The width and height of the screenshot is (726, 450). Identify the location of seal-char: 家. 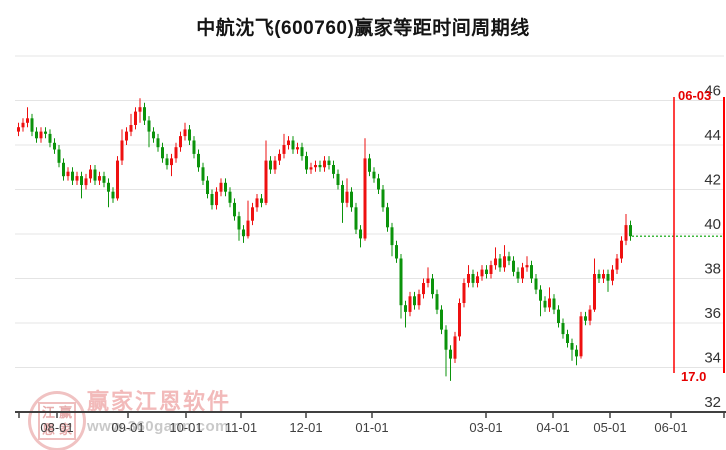
(65, 429).